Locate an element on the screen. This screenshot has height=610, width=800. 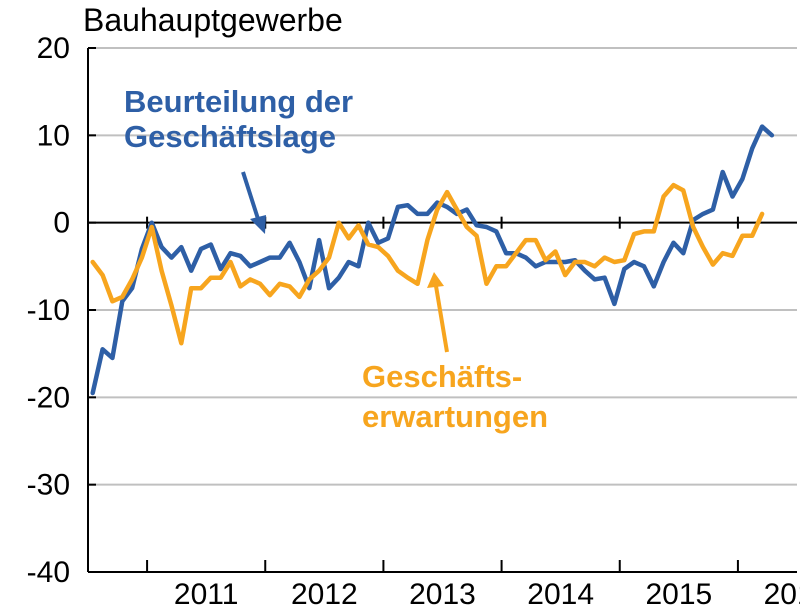
annotation-orange: Geschäfts- erwartungen is located at coordinates (455, 396).